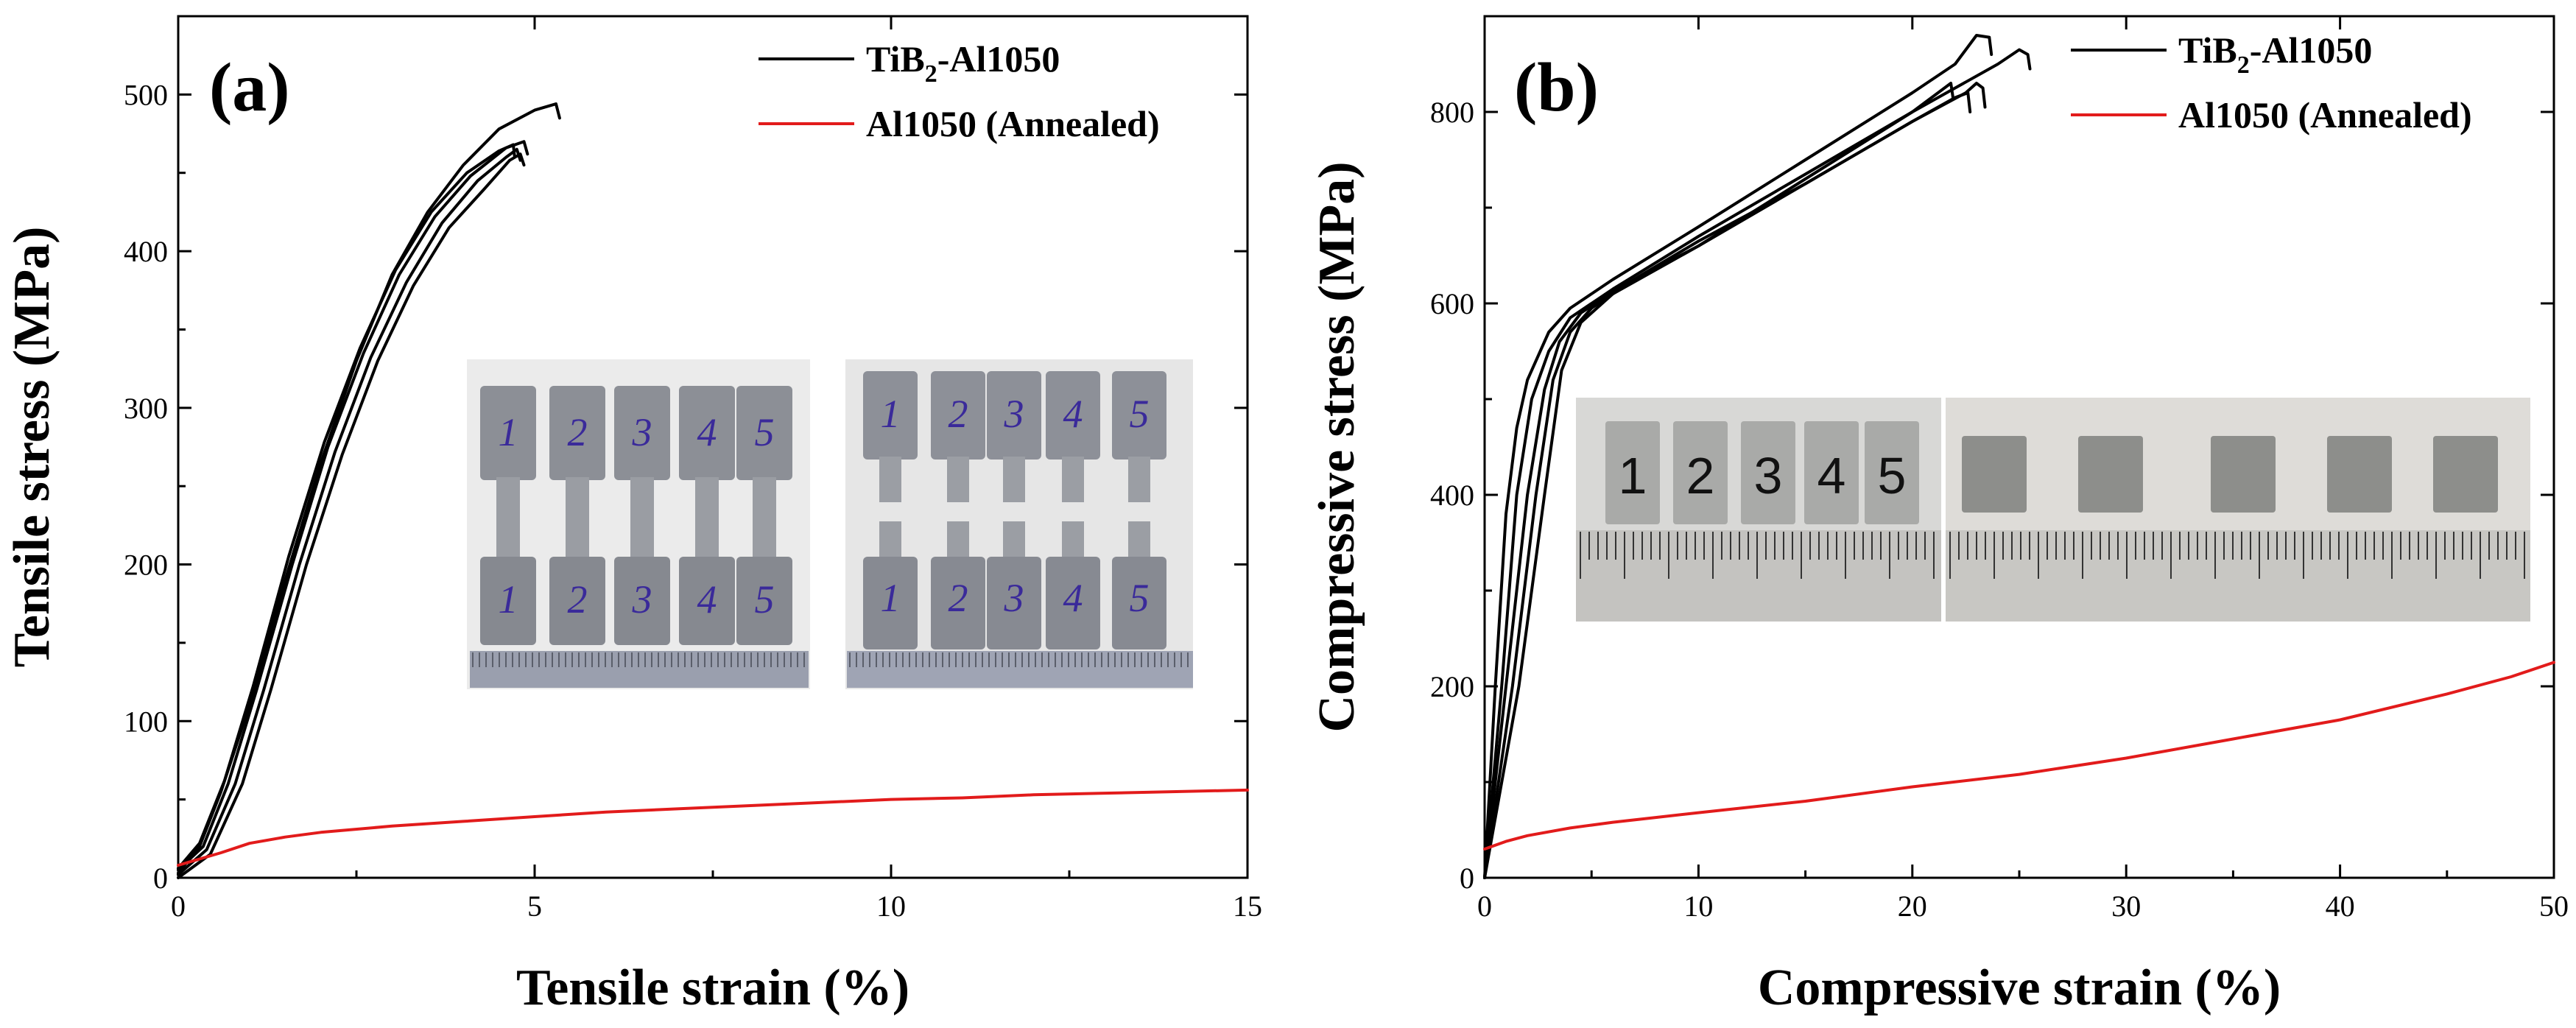  I want to click on cube-specimen: 4, so click(1831, 472).